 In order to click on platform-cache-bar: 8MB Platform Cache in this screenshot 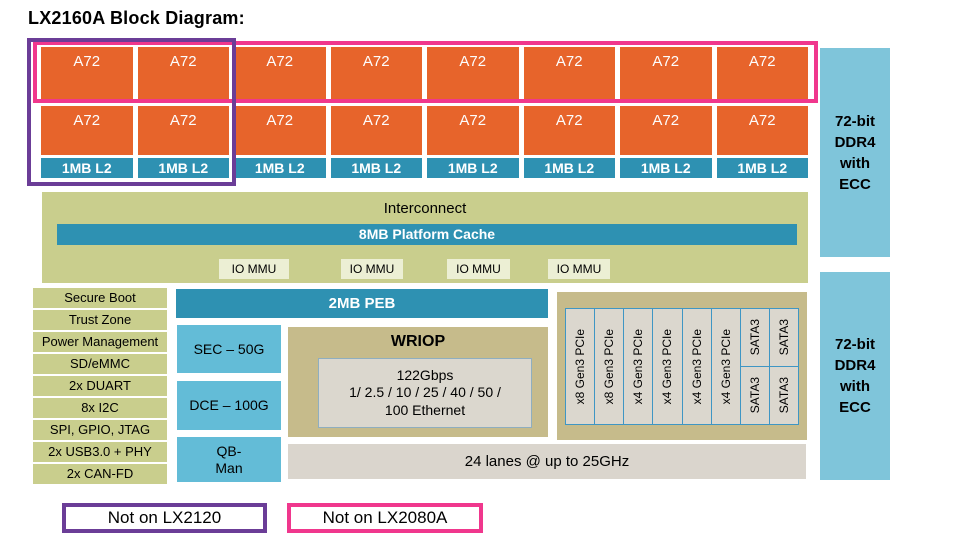, I will do `click(427, 234)`.